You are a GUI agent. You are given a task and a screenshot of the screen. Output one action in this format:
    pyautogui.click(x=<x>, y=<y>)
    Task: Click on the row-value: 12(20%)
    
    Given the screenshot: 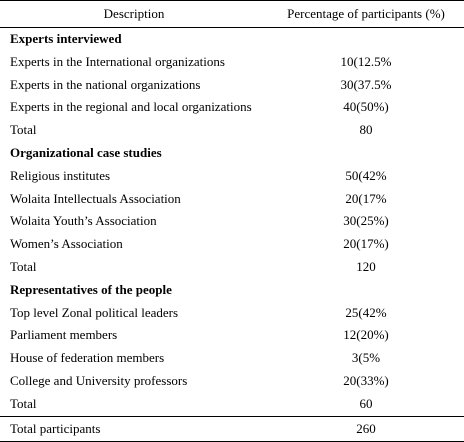 What is the action you would take?
    pyautogui.click(x=366, y=335)
    